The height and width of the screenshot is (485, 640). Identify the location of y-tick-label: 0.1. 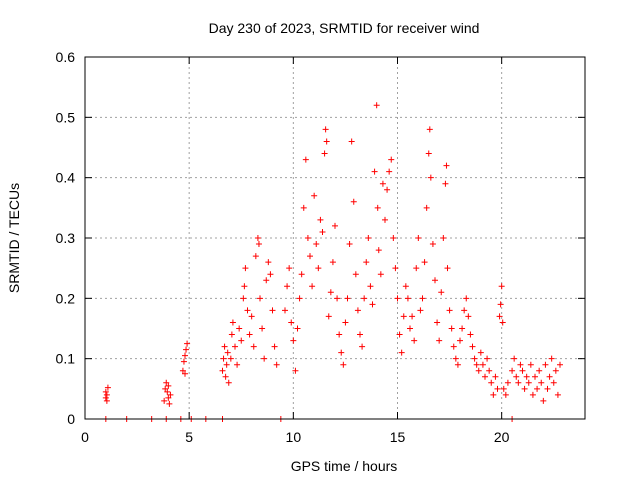
(66, 359).